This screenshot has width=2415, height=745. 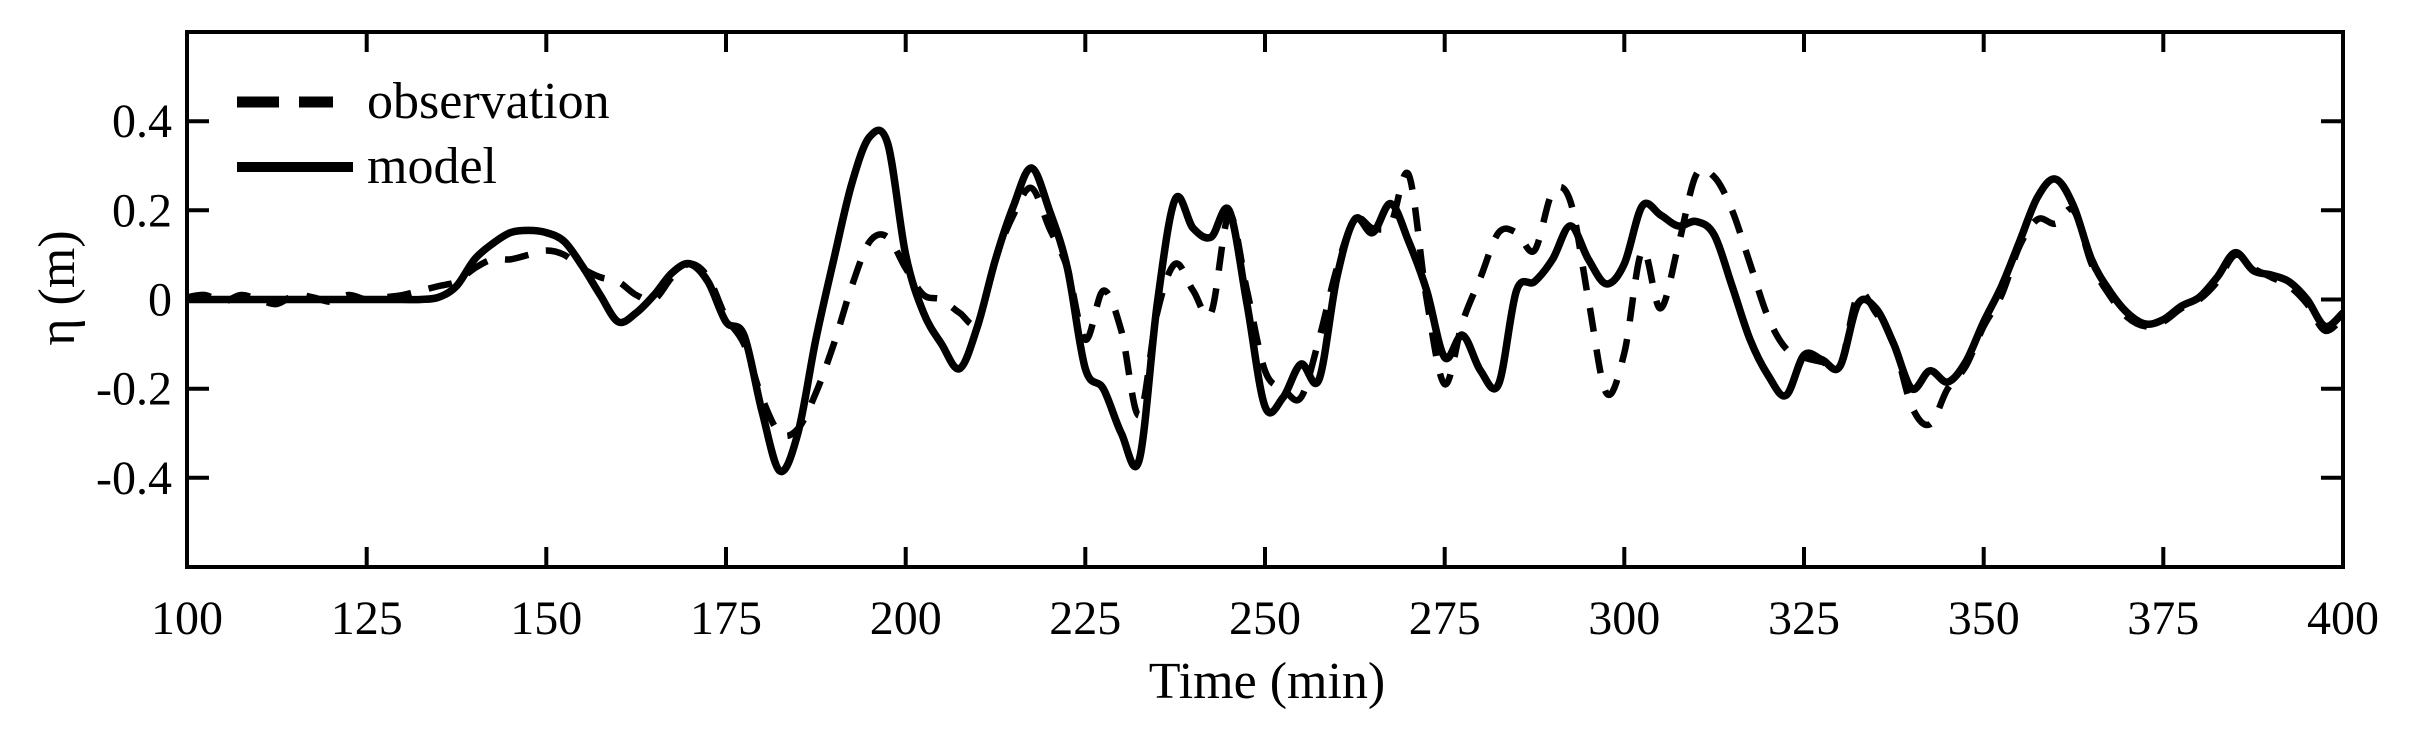 I want to click on x-tick-label: 300, so click(x=1624, y=618).